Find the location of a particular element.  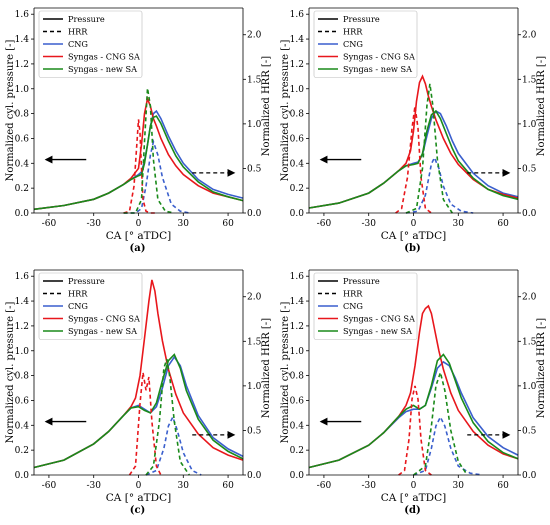

caption-b: (b) is located at coordinates (412, 248).